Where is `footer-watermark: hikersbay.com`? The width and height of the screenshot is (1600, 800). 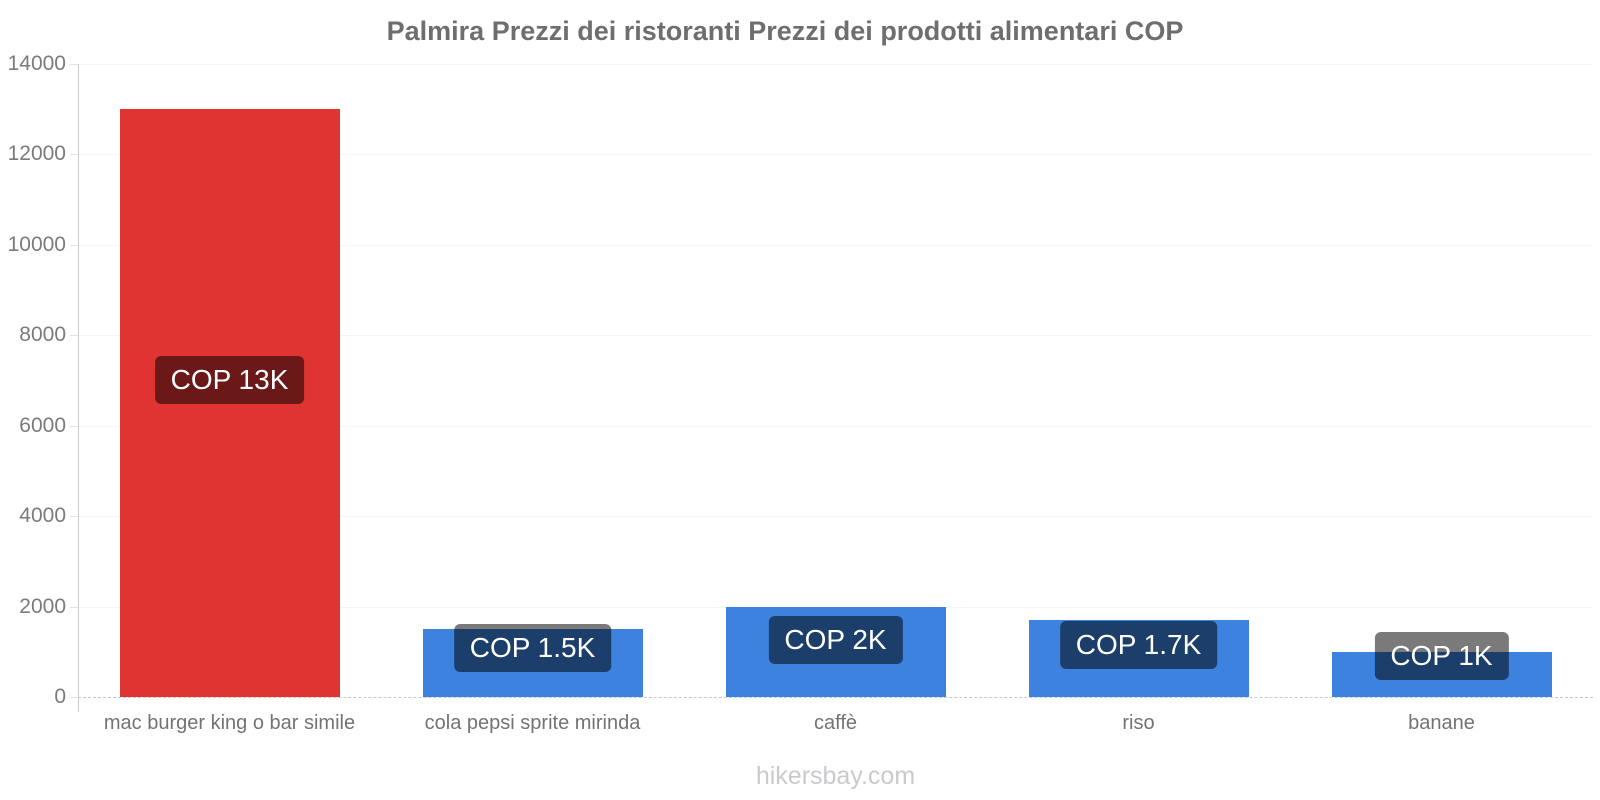
footer-watermark: hikersbay.com is located at coordinates (835, 776).